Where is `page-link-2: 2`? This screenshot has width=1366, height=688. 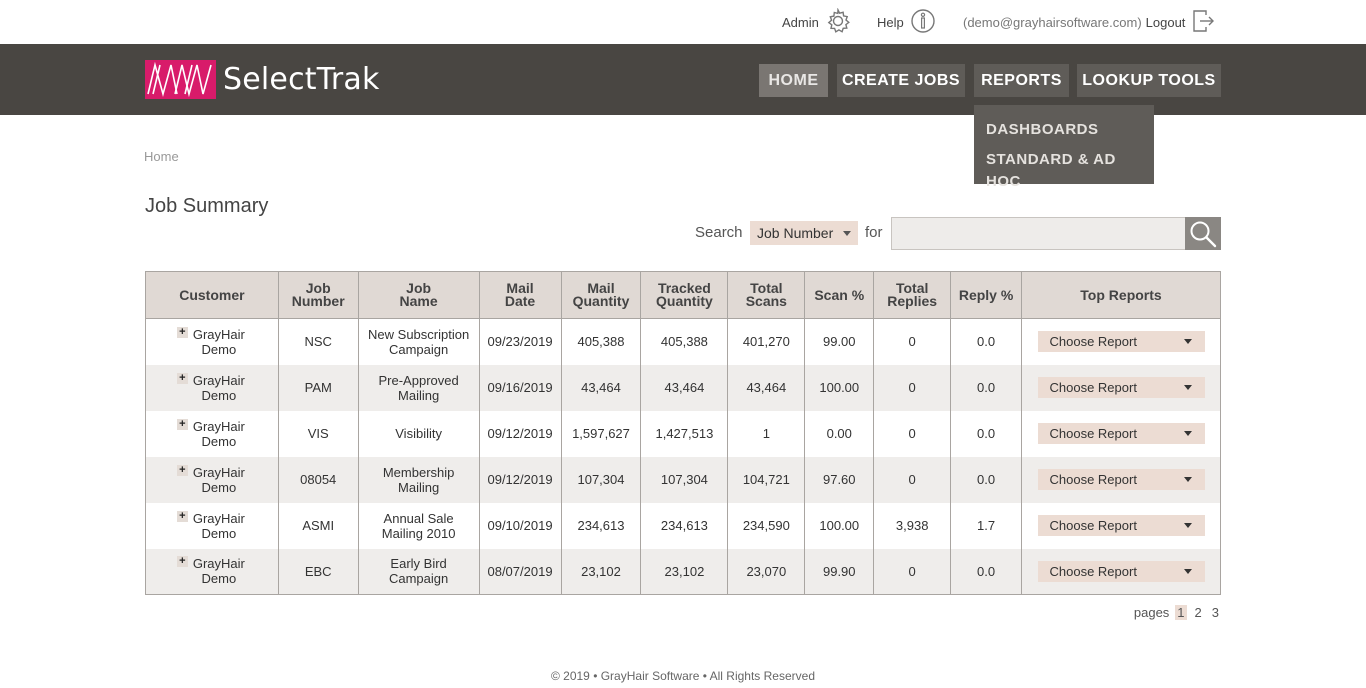
page-link-2: 2 is located at coordinates (1198, 612).